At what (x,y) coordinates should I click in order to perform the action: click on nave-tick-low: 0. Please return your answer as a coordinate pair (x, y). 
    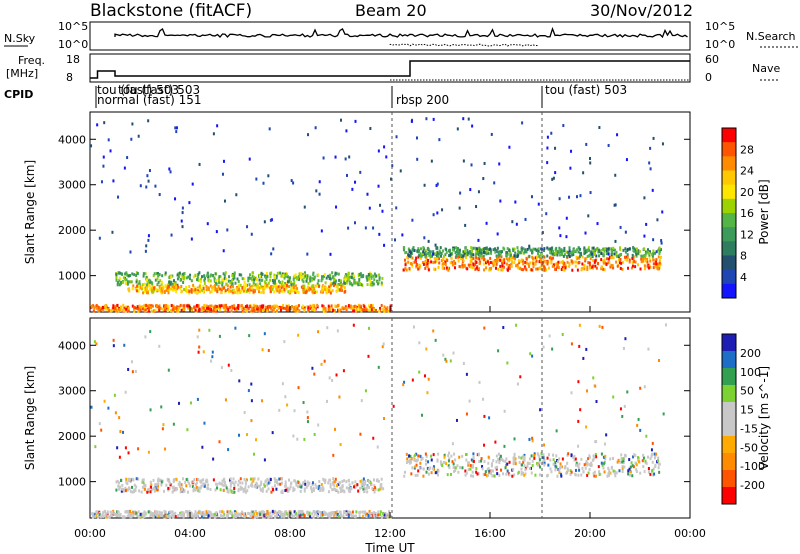
    Looking at the image, I should click on (708, 77).